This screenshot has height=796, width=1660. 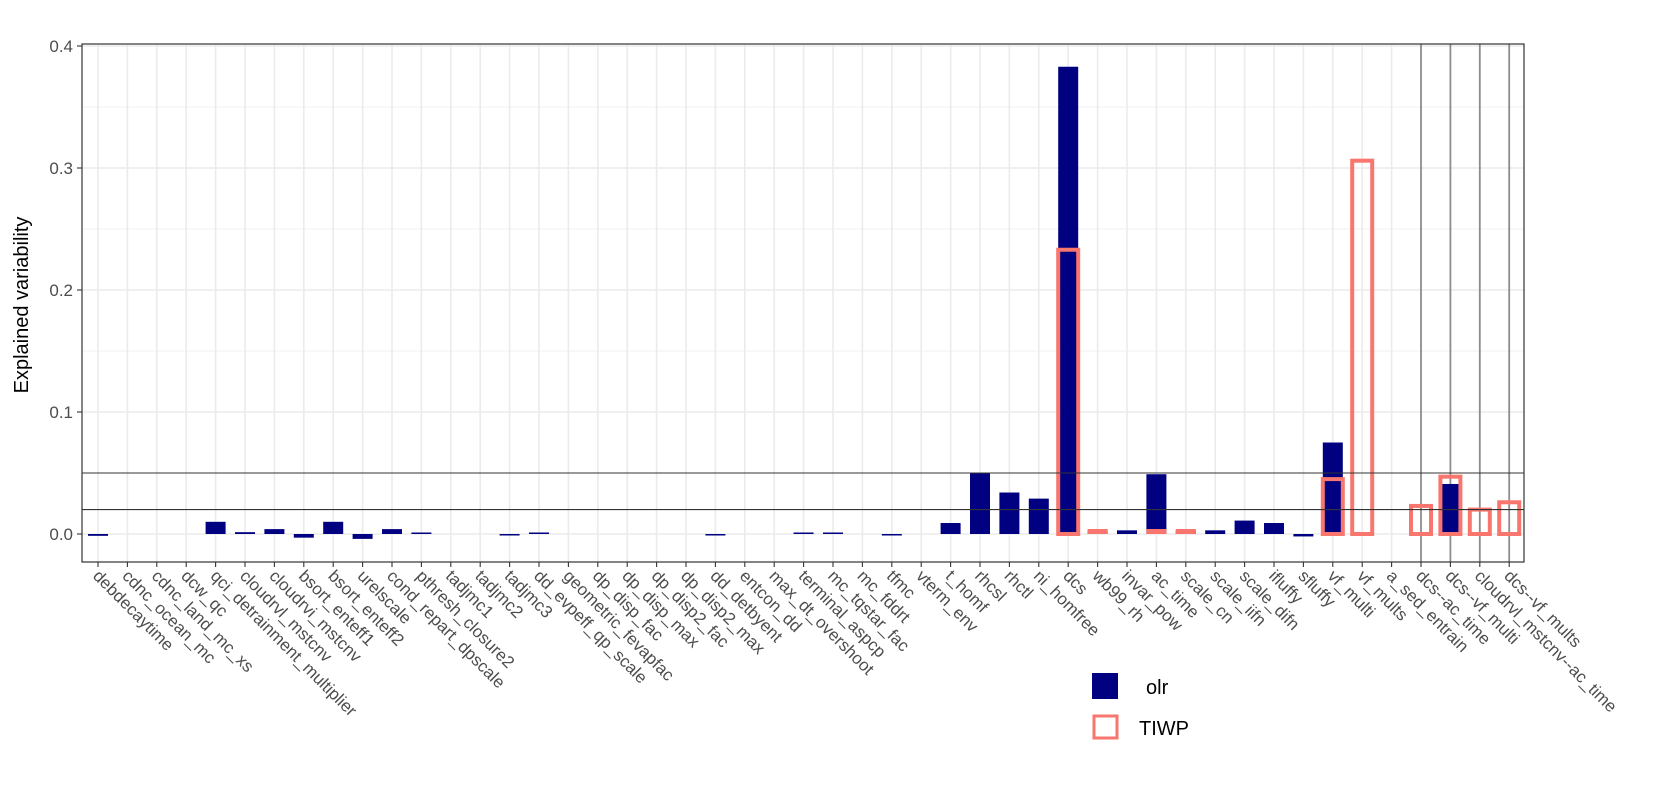 I want to click on bar-tiwp-scale-cn, so click(x=1185, y=531).